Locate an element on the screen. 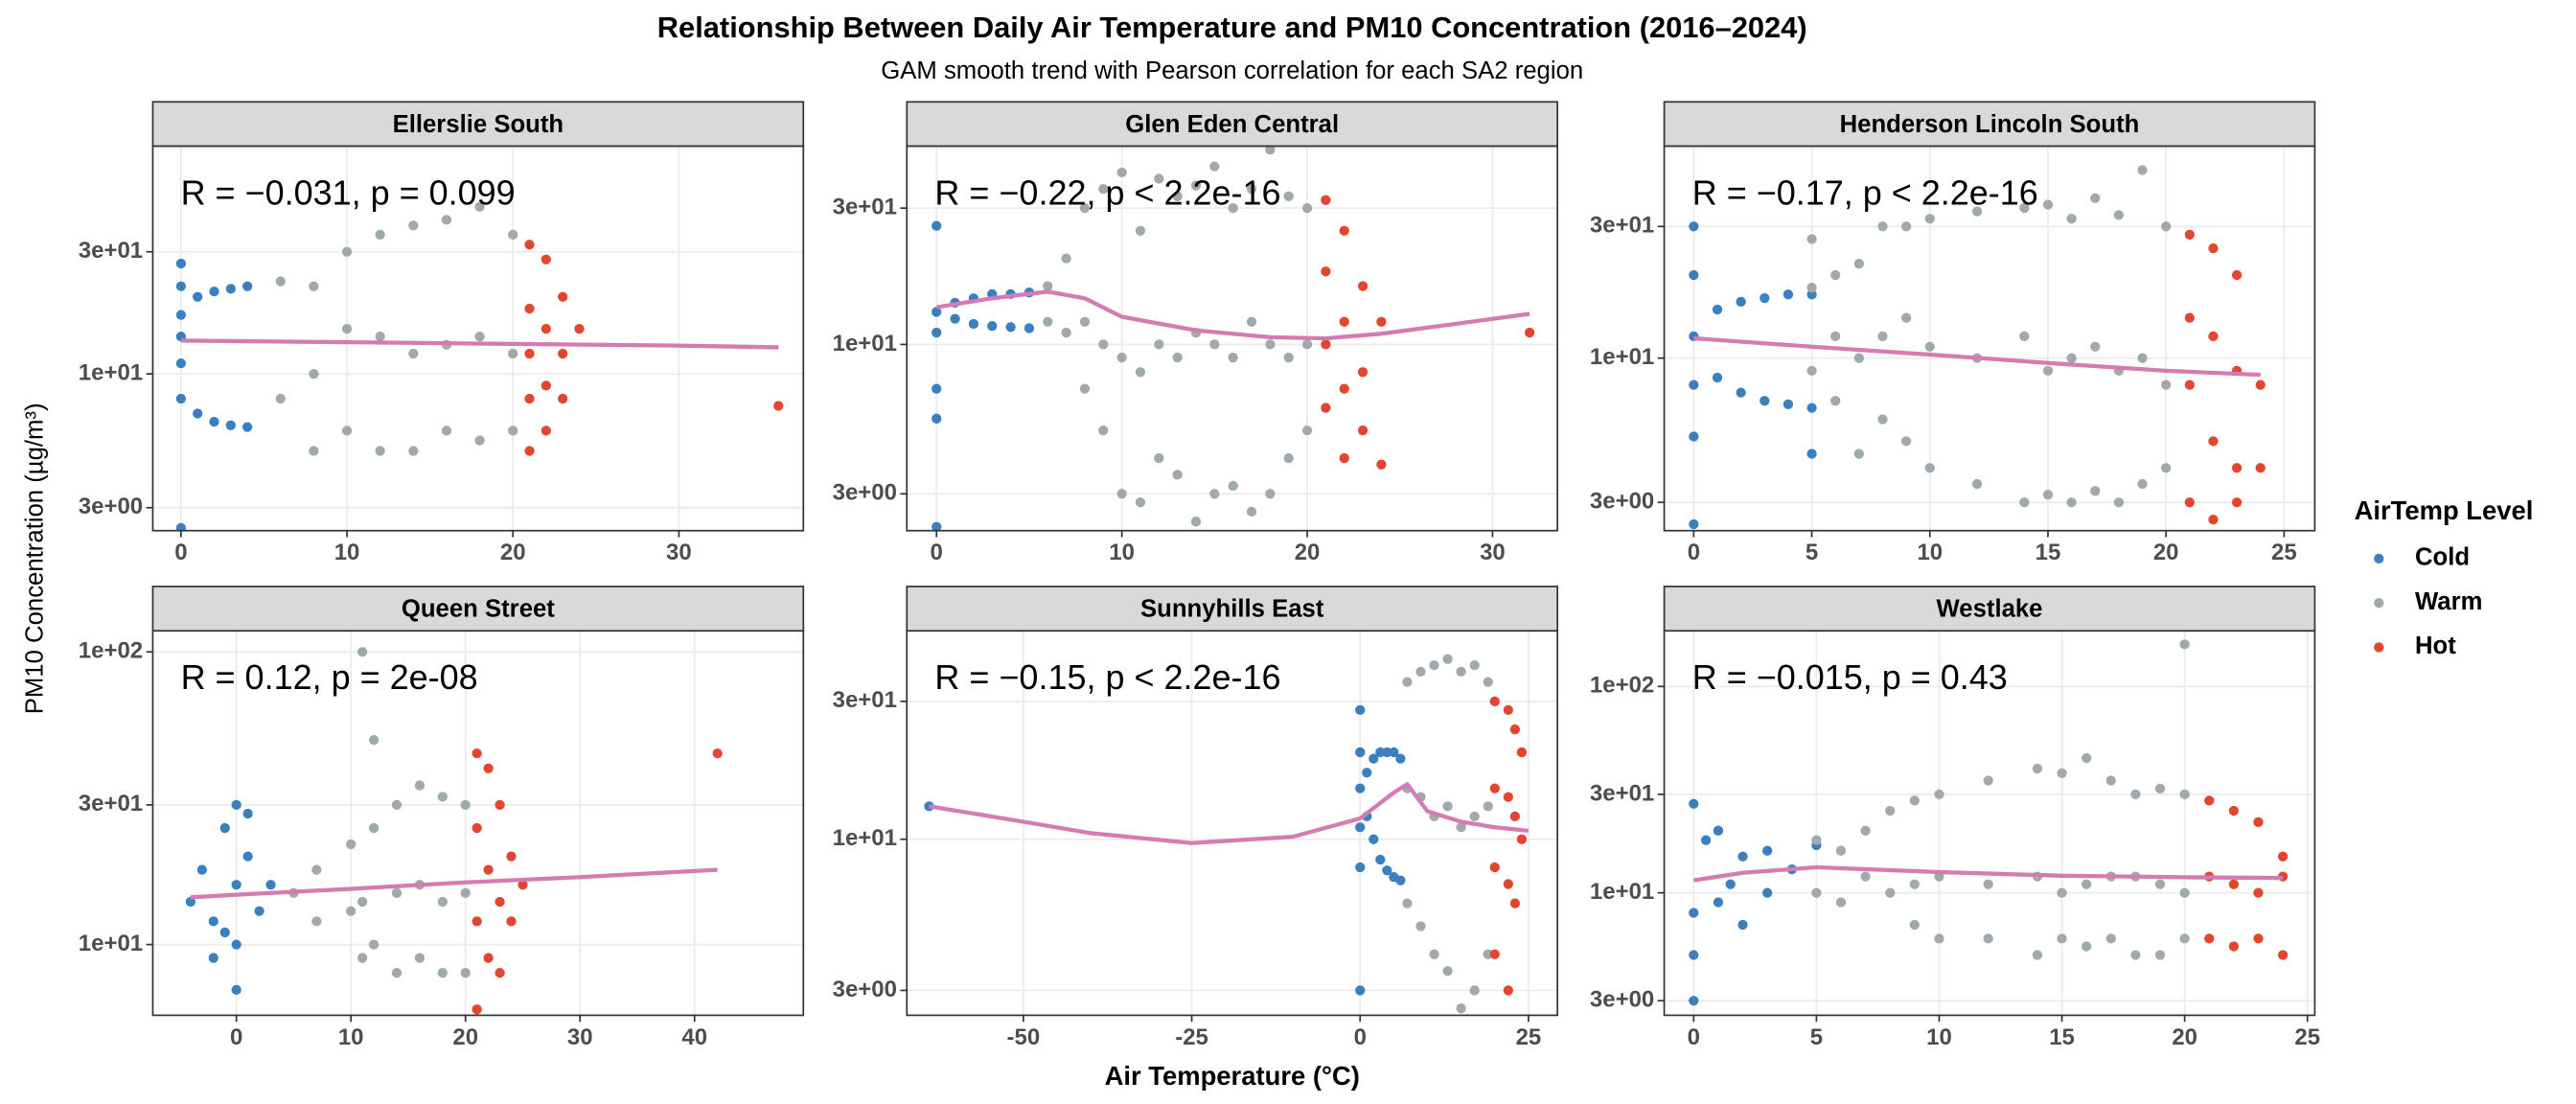 The width and height of the screenshot is (2576, 1104). x-tick-label: 10 is located at coordinates (347, 552).